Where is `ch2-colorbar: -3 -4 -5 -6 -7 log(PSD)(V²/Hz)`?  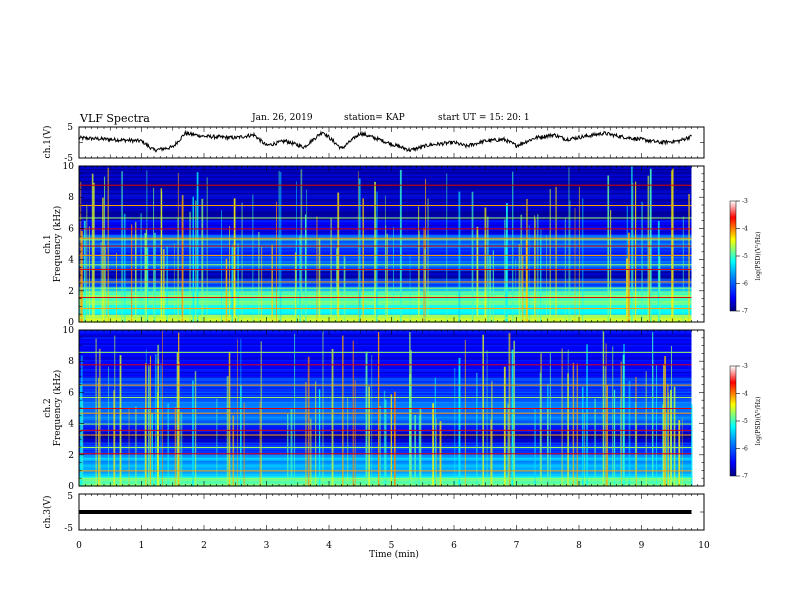 ch2-colorbar: -3 -4 -5 -6 -7 log(PSD)(V²/Hz) is located at coordinates (745, 421).